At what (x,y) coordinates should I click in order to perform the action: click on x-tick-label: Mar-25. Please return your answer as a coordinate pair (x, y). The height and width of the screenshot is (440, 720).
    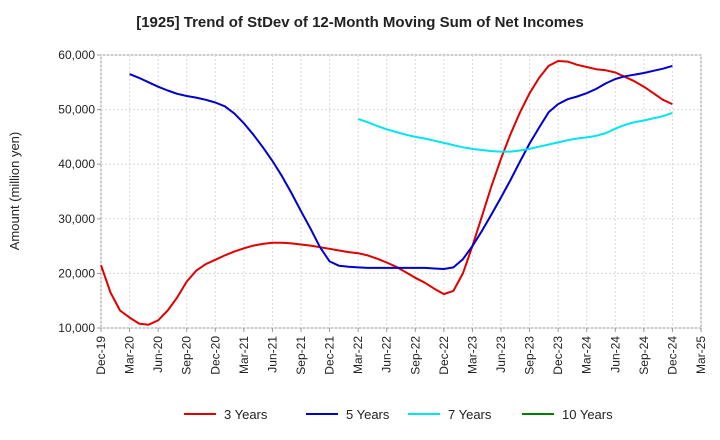
    Looking at the image, I should click on (701, 355).